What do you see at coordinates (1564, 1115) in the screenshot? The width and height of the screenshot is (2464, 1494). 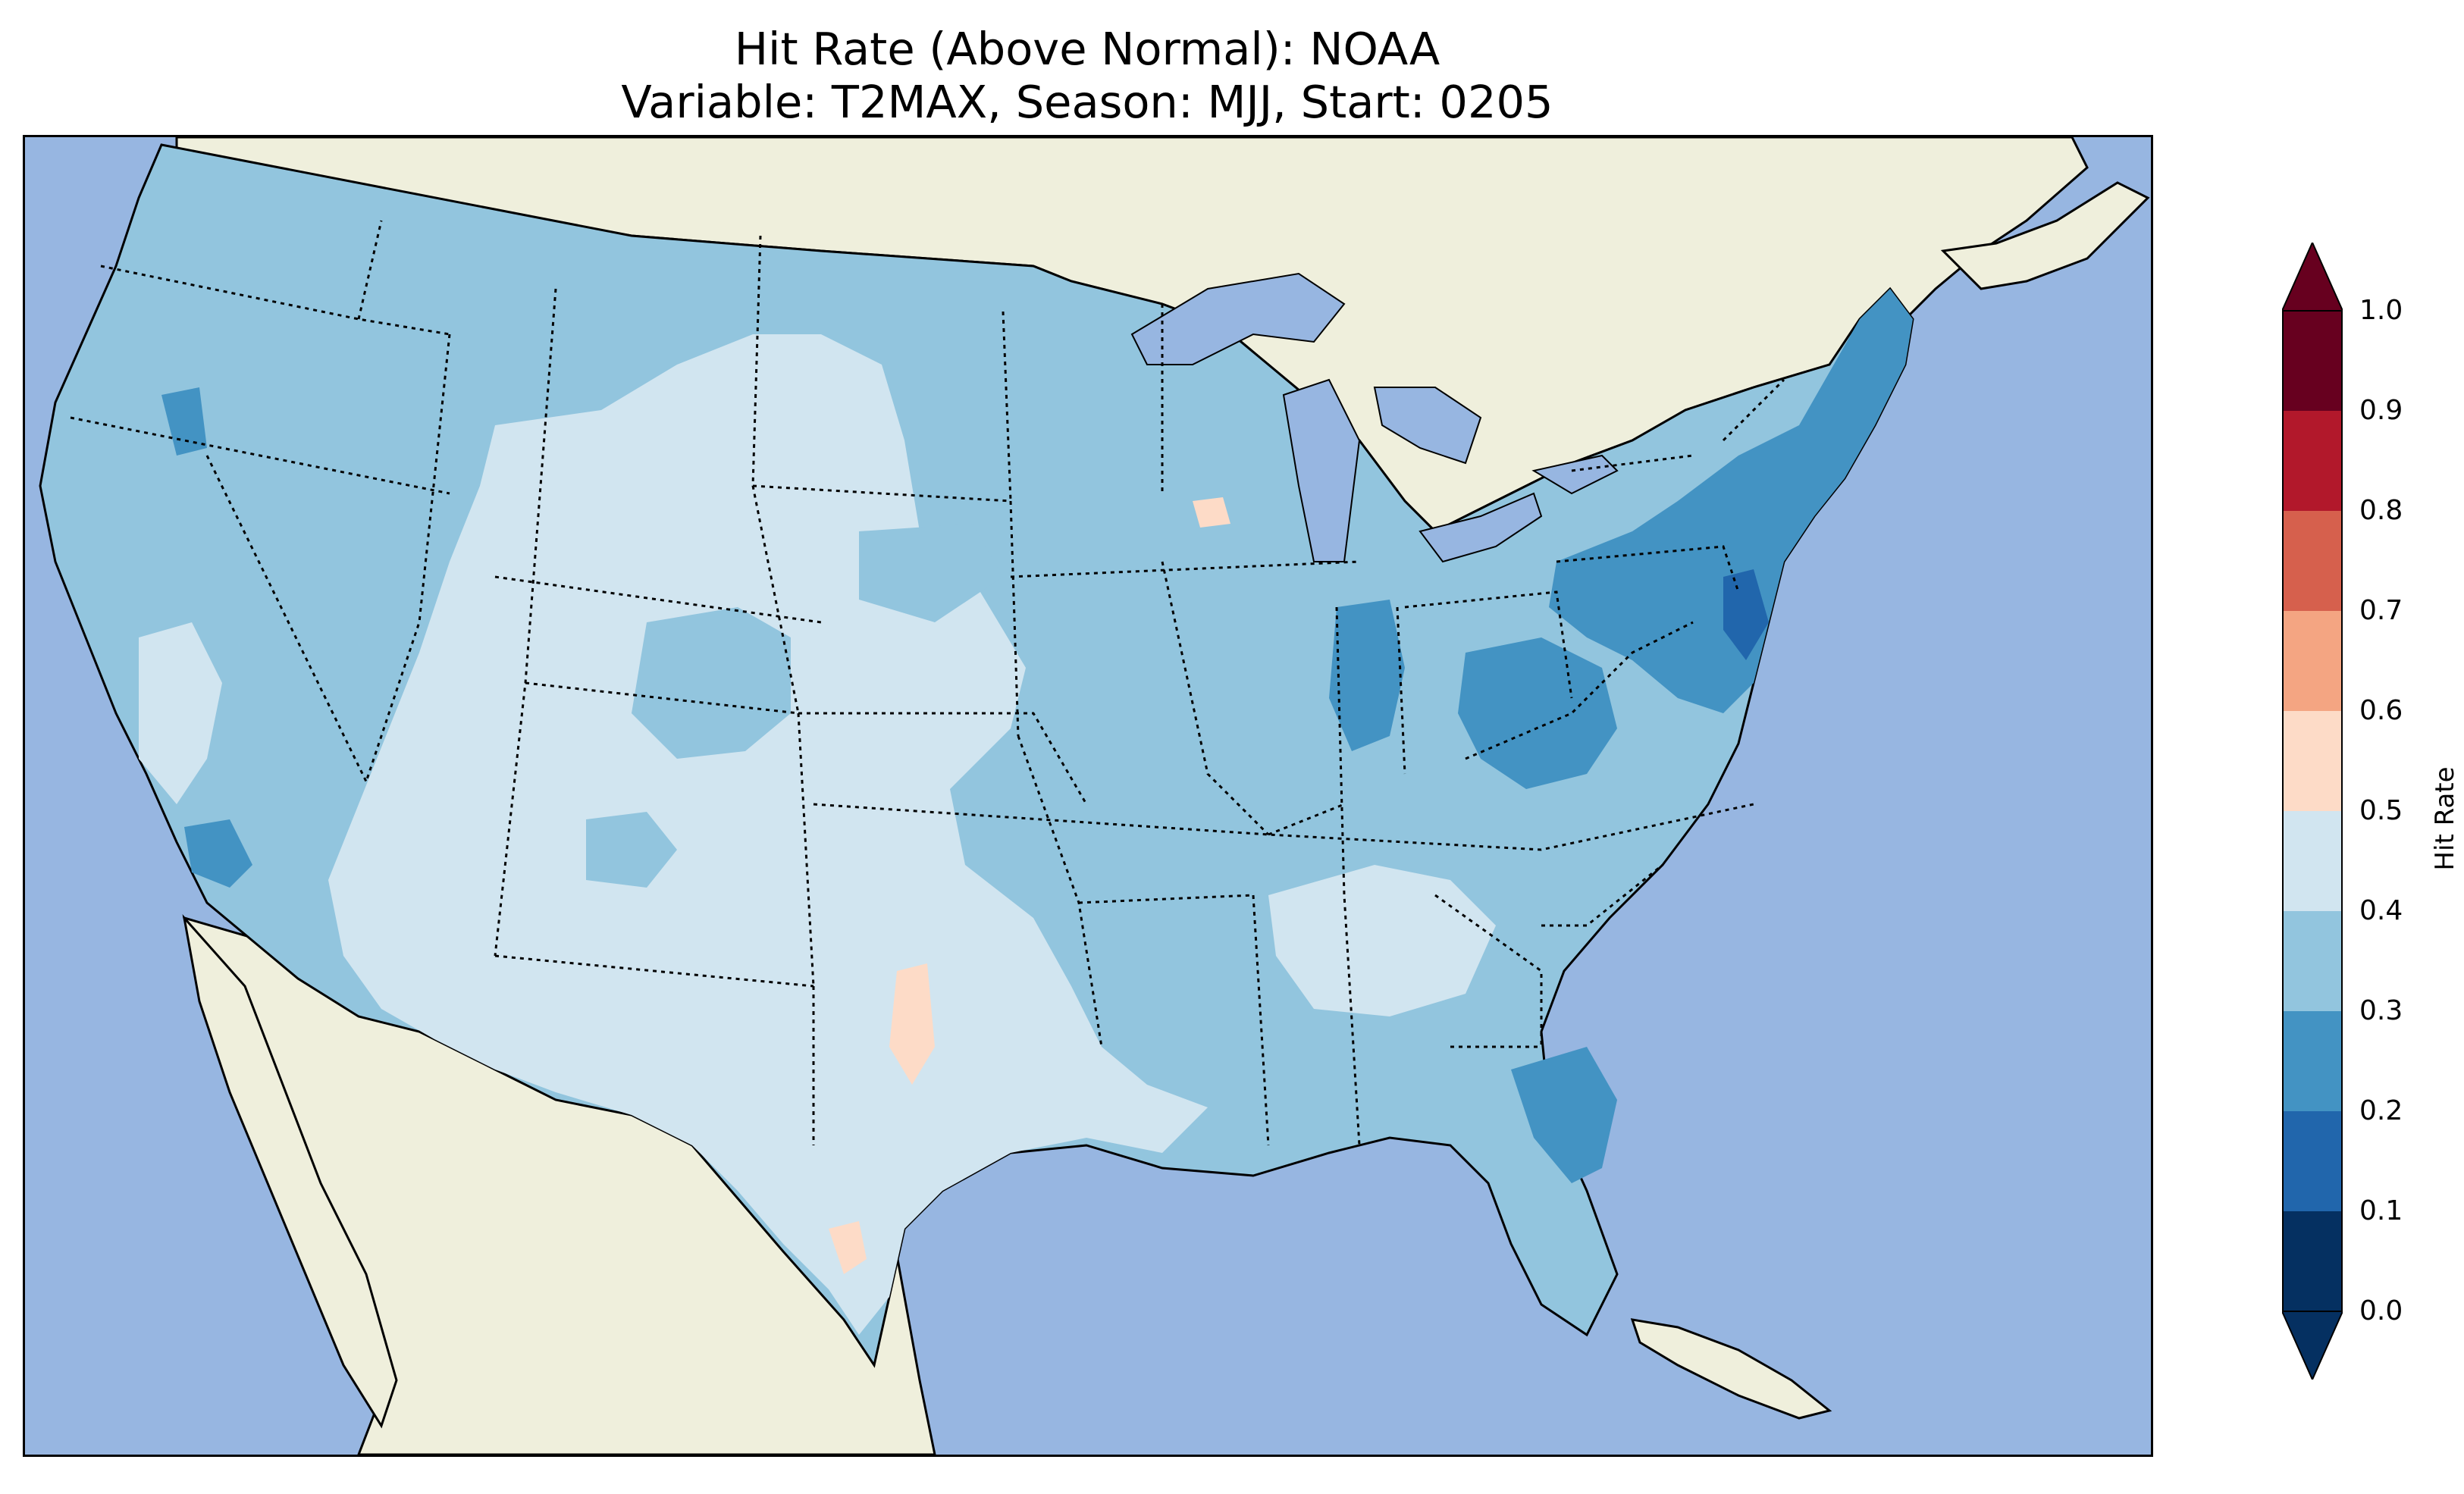 I see `region-georgia-florida` at bounding box center [1564, 1115].